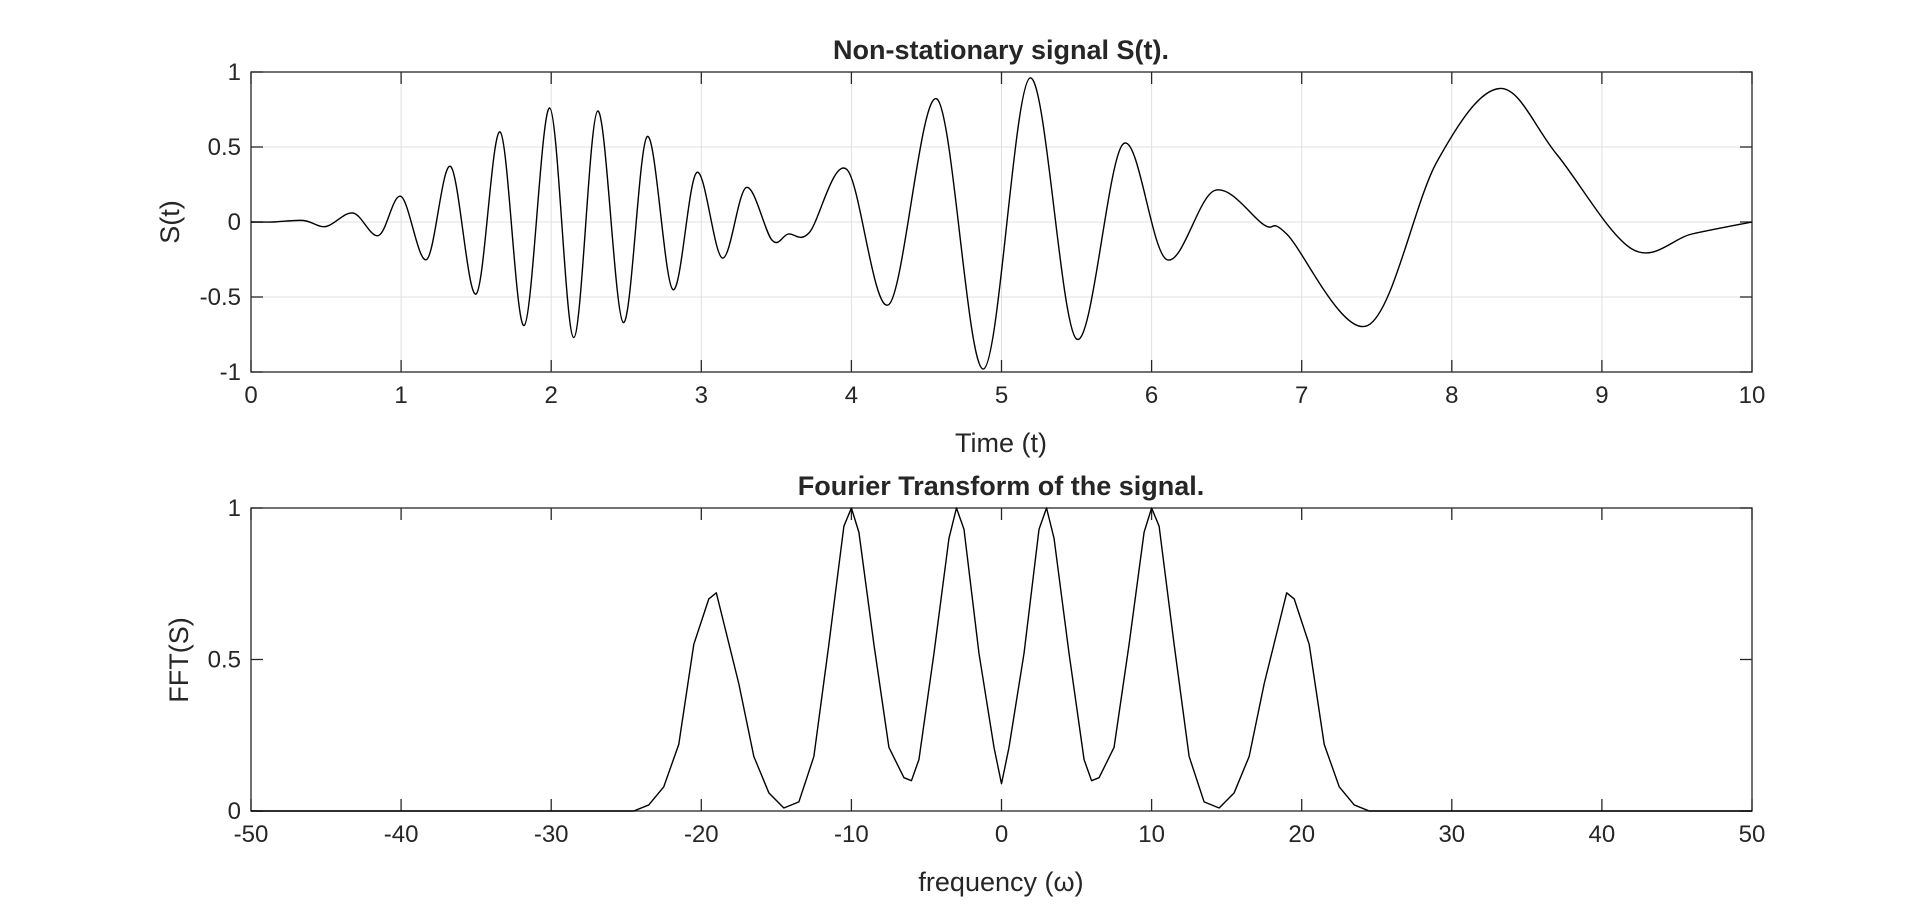  Describe the element at coordinates (1001, 486) in the screenshot. I see `fft-title: Fourier Transform of the signal.` at that location.